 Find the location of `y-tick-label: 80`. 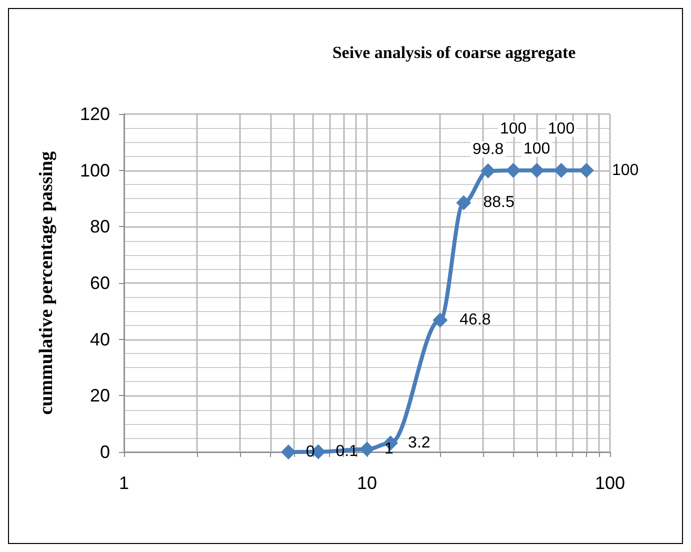

y-tick-label: 80 is located at coordinates (100, 226).